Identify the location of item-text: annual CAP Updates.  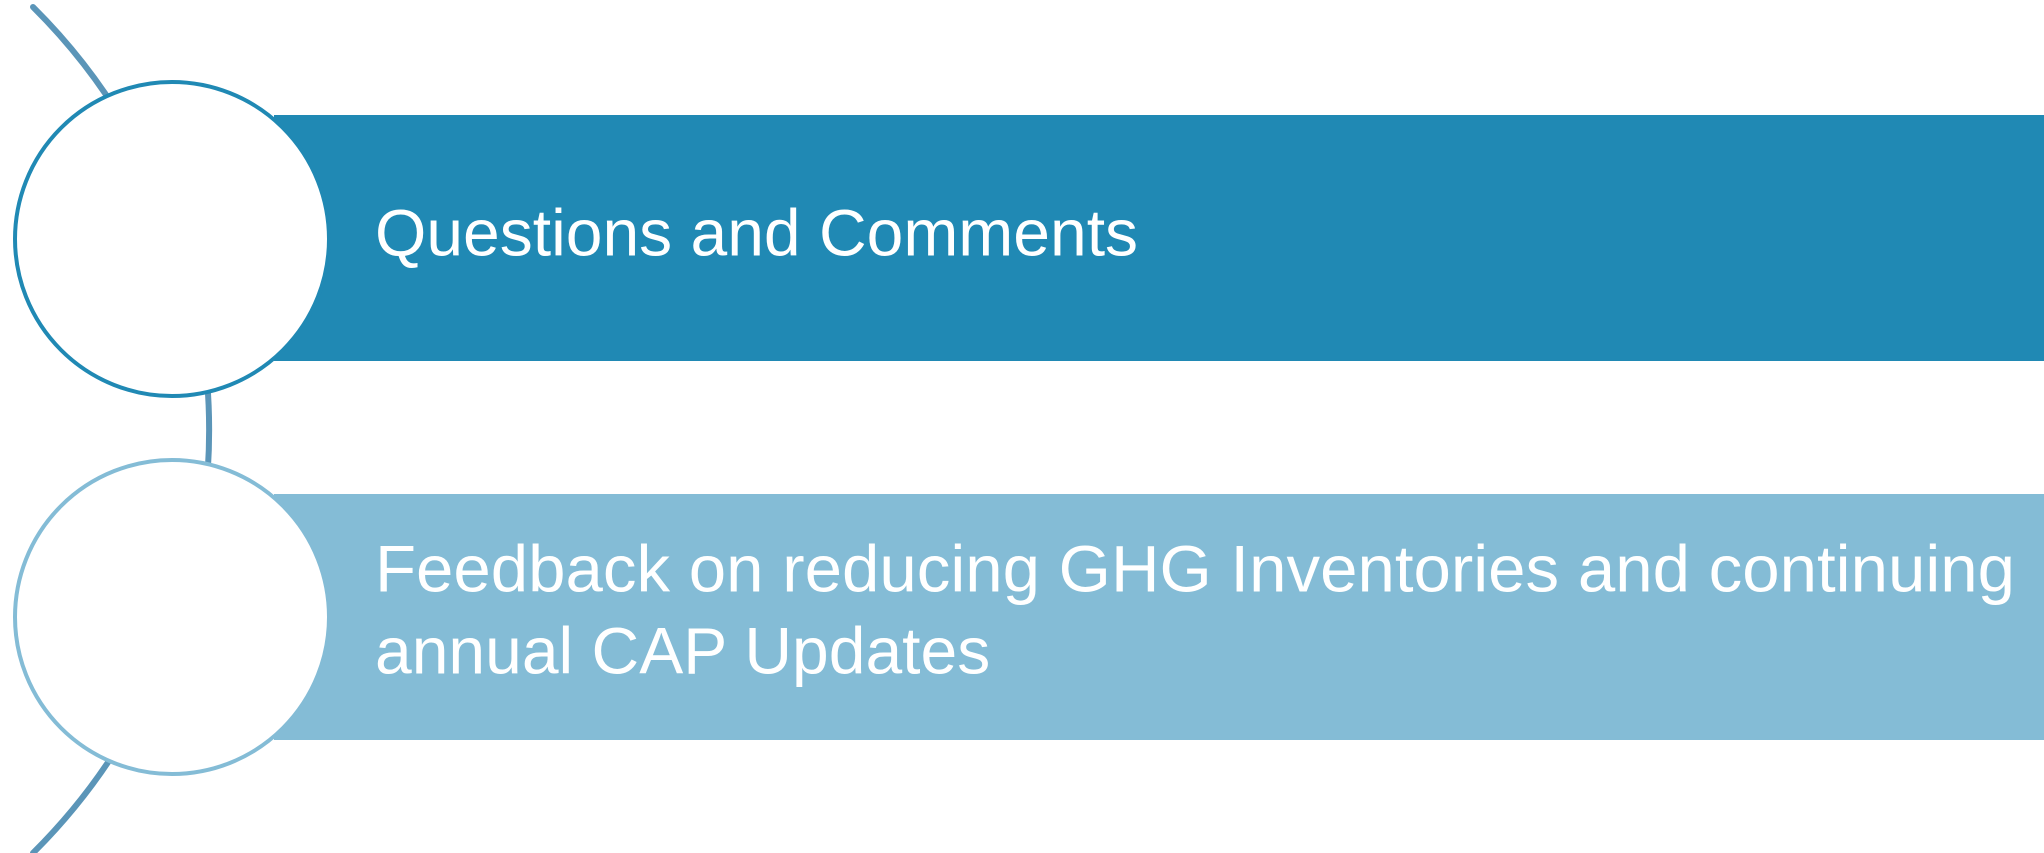
(682, 650).